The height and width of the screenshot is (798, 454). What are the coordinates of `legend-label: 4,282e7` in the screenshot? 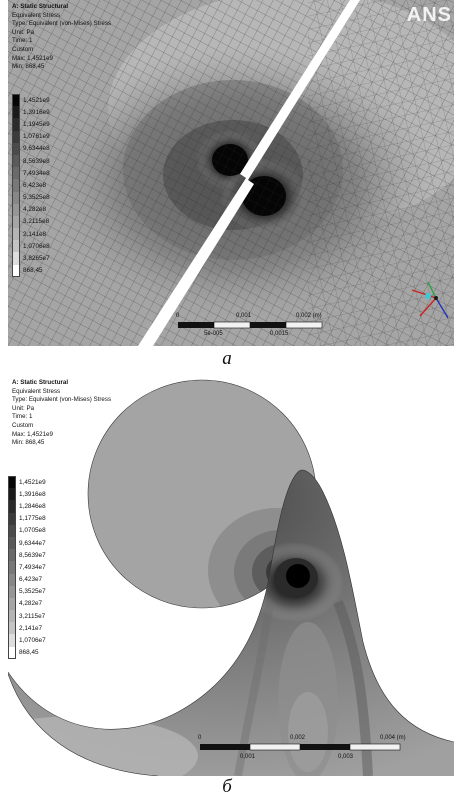 It's located at (31, 604).